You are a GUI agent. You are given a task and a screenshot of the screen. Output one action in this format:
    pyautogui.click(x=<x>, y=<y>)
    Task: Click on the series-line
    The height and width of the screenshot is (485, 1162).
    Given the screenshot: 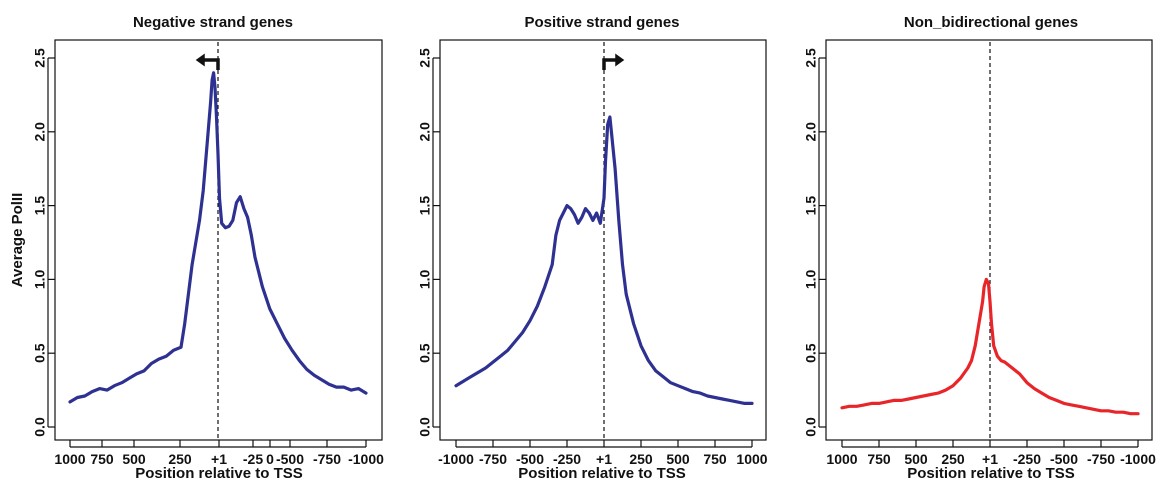 What is the action you would take?
    pyautogui.click(x=990, y=346)
    